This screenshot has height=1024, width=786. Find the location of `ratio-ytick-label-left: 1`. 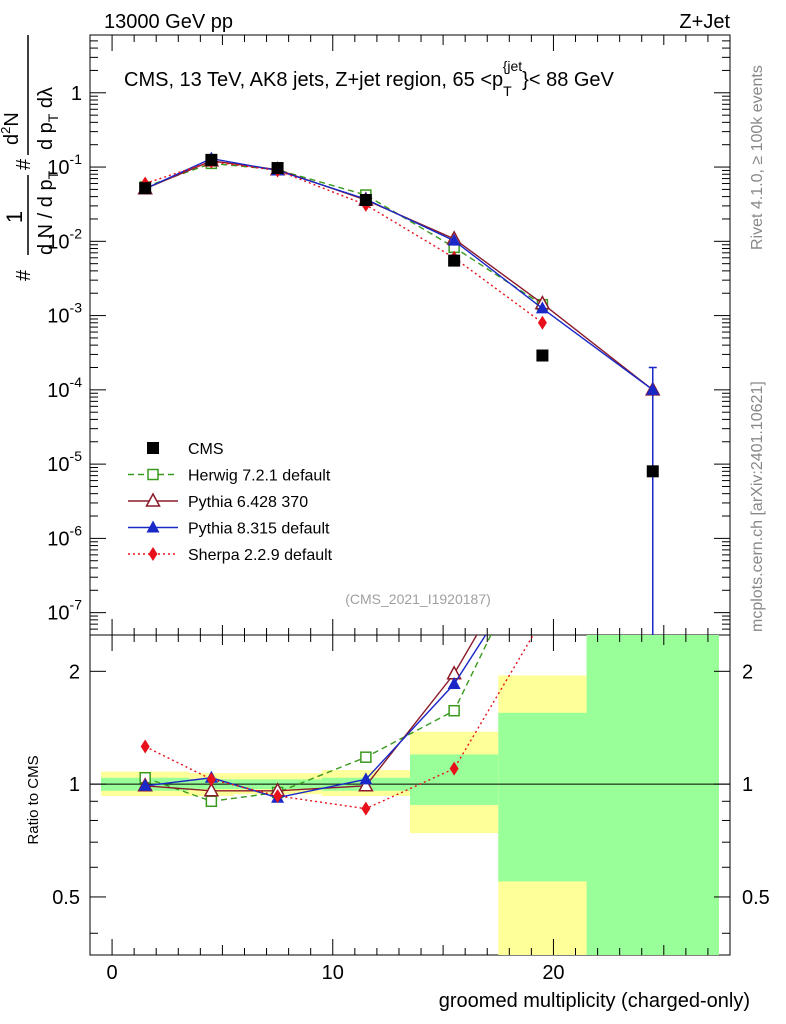

ratio-ytick-label-left: 1 is located at coordinates (74, 785).